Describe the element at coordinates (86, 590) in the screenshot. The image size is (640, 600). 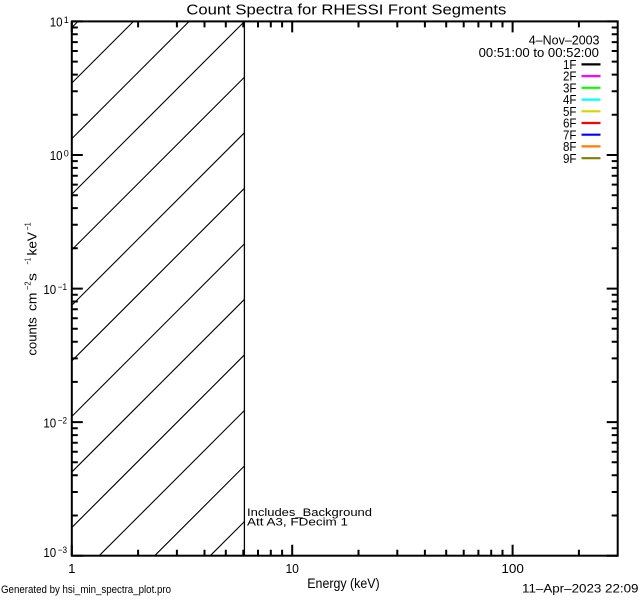
I see `svg-text:Generated by hsi_min_spectra_p: Generated by hsi_min_spectra_plot.pro` at that location.